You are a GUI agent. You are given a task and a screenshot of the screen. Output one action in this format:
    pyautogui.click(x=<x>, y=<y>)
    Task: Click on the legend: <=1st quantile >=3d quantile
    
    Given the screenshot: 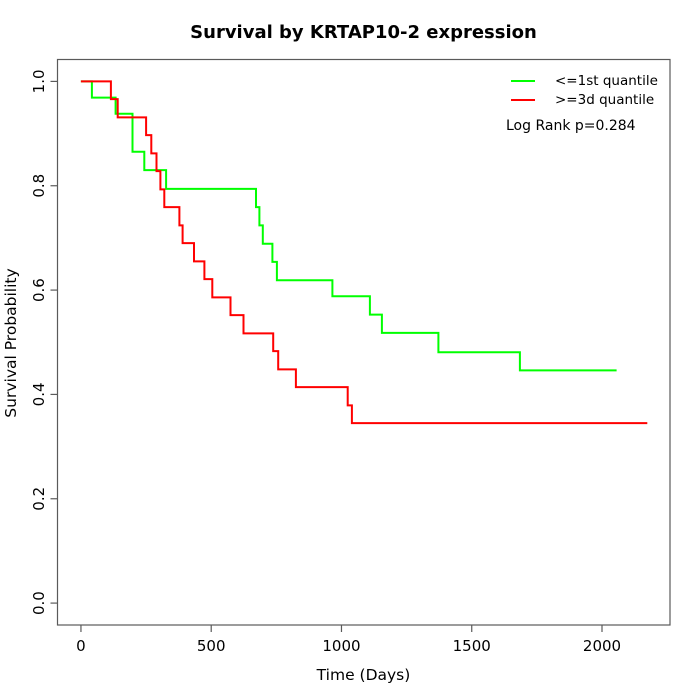 What is the action you would take?
    pyautogui.click(x=584, y=90)
    